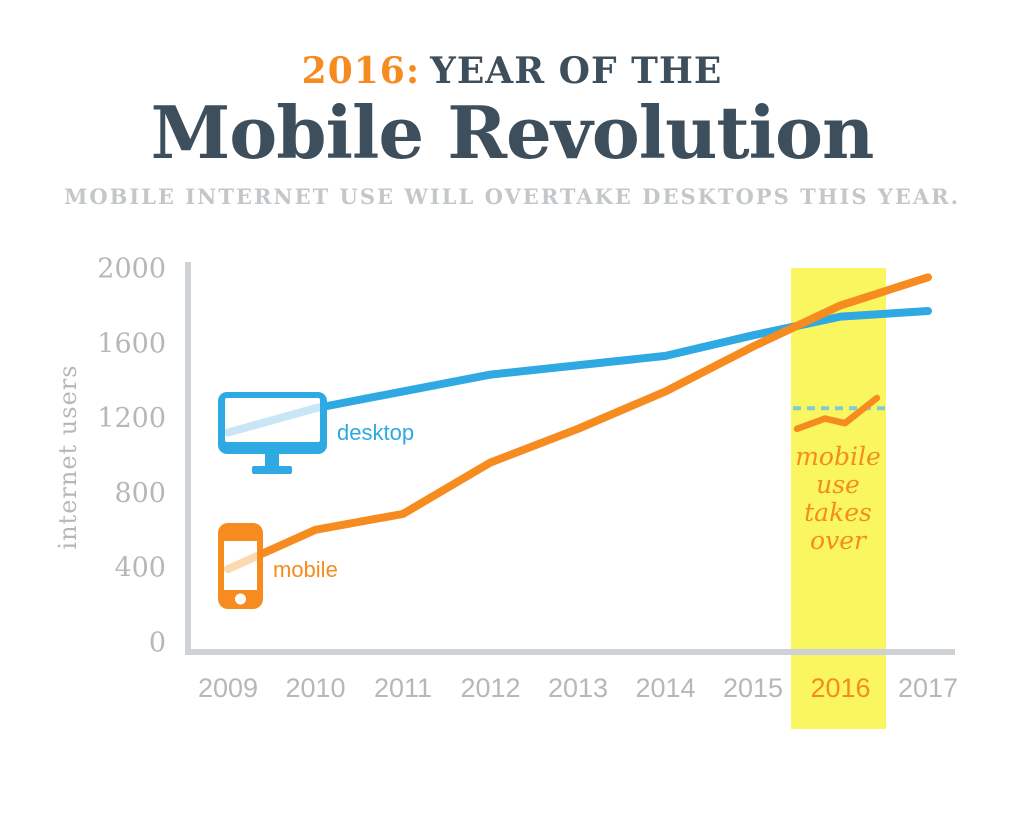  What do you see at coordinates (68, 456) in the screenshot?
I see `y-axis-title: internet users` at bounding box center [68, 456].